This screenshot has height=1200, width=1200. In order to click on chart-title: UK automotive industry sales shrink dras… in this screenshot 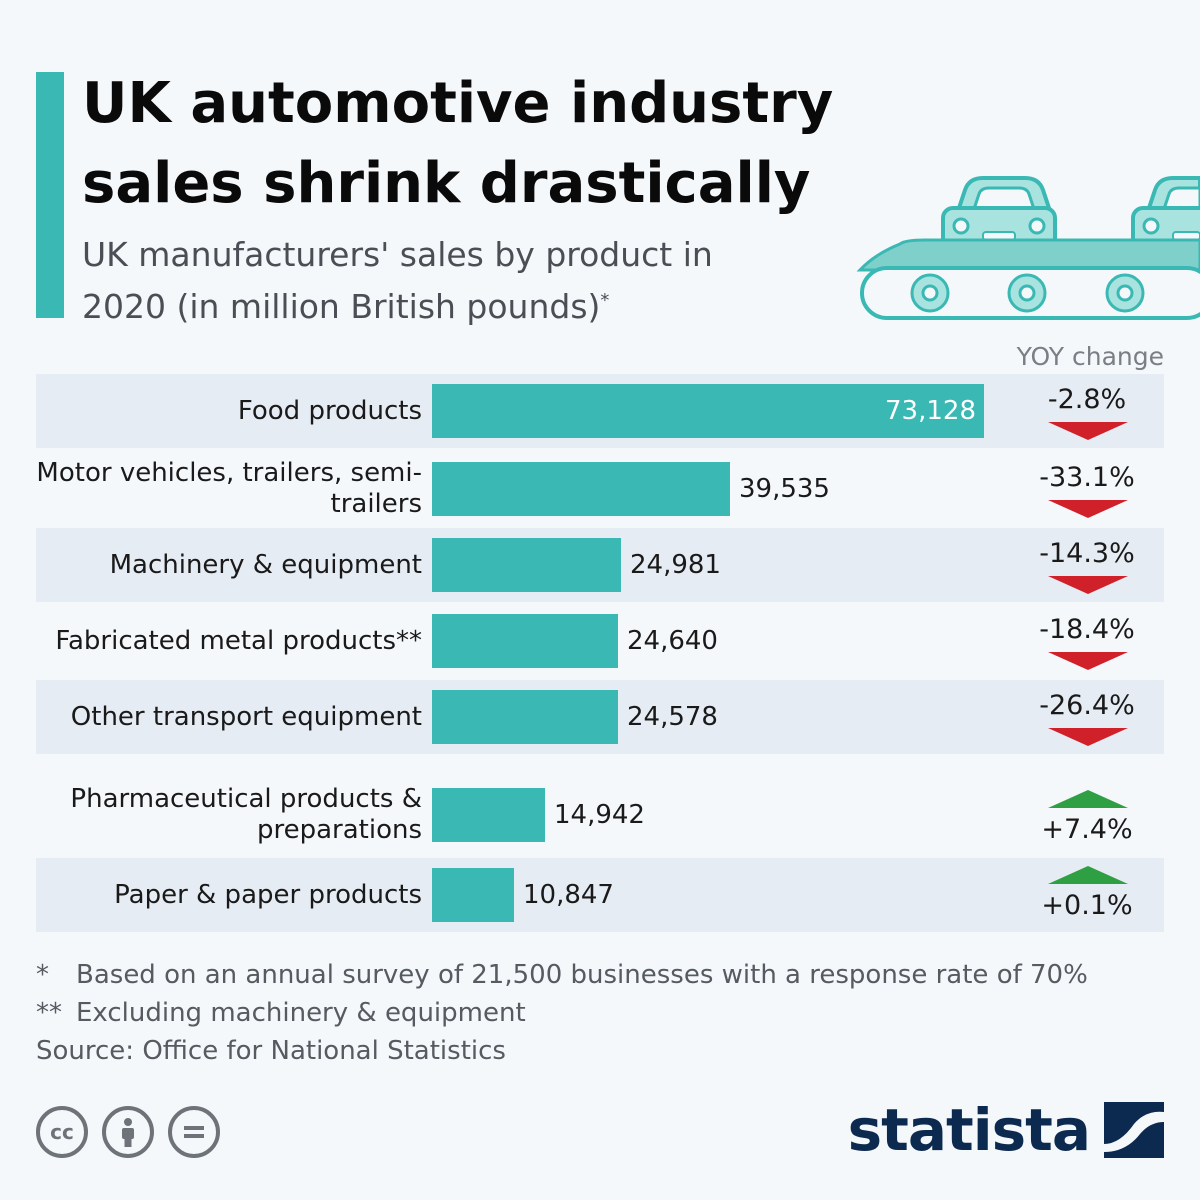, I will do `click(458, 143)`.